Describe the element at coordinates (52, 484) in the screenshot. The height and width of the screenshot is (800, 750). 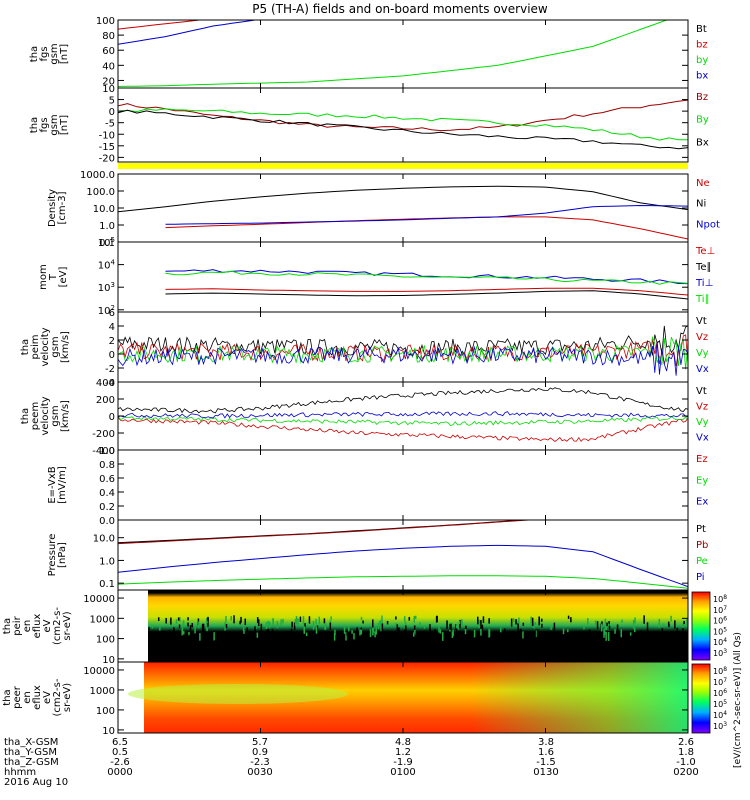
I see `y-axis-label: E=-VxB` at that location.